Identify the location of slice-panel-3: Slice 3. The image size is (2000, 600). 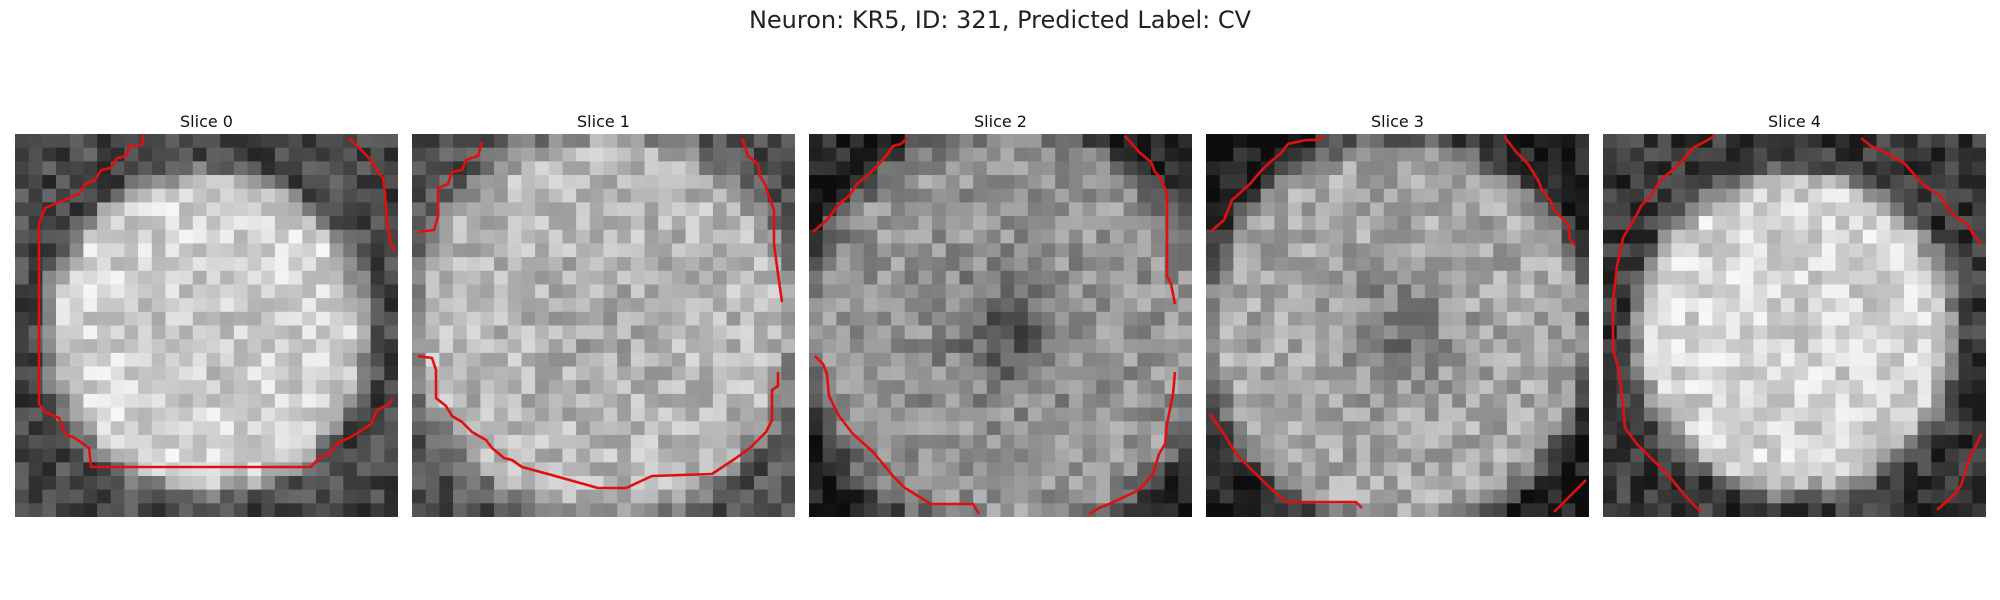
(1397, 313).